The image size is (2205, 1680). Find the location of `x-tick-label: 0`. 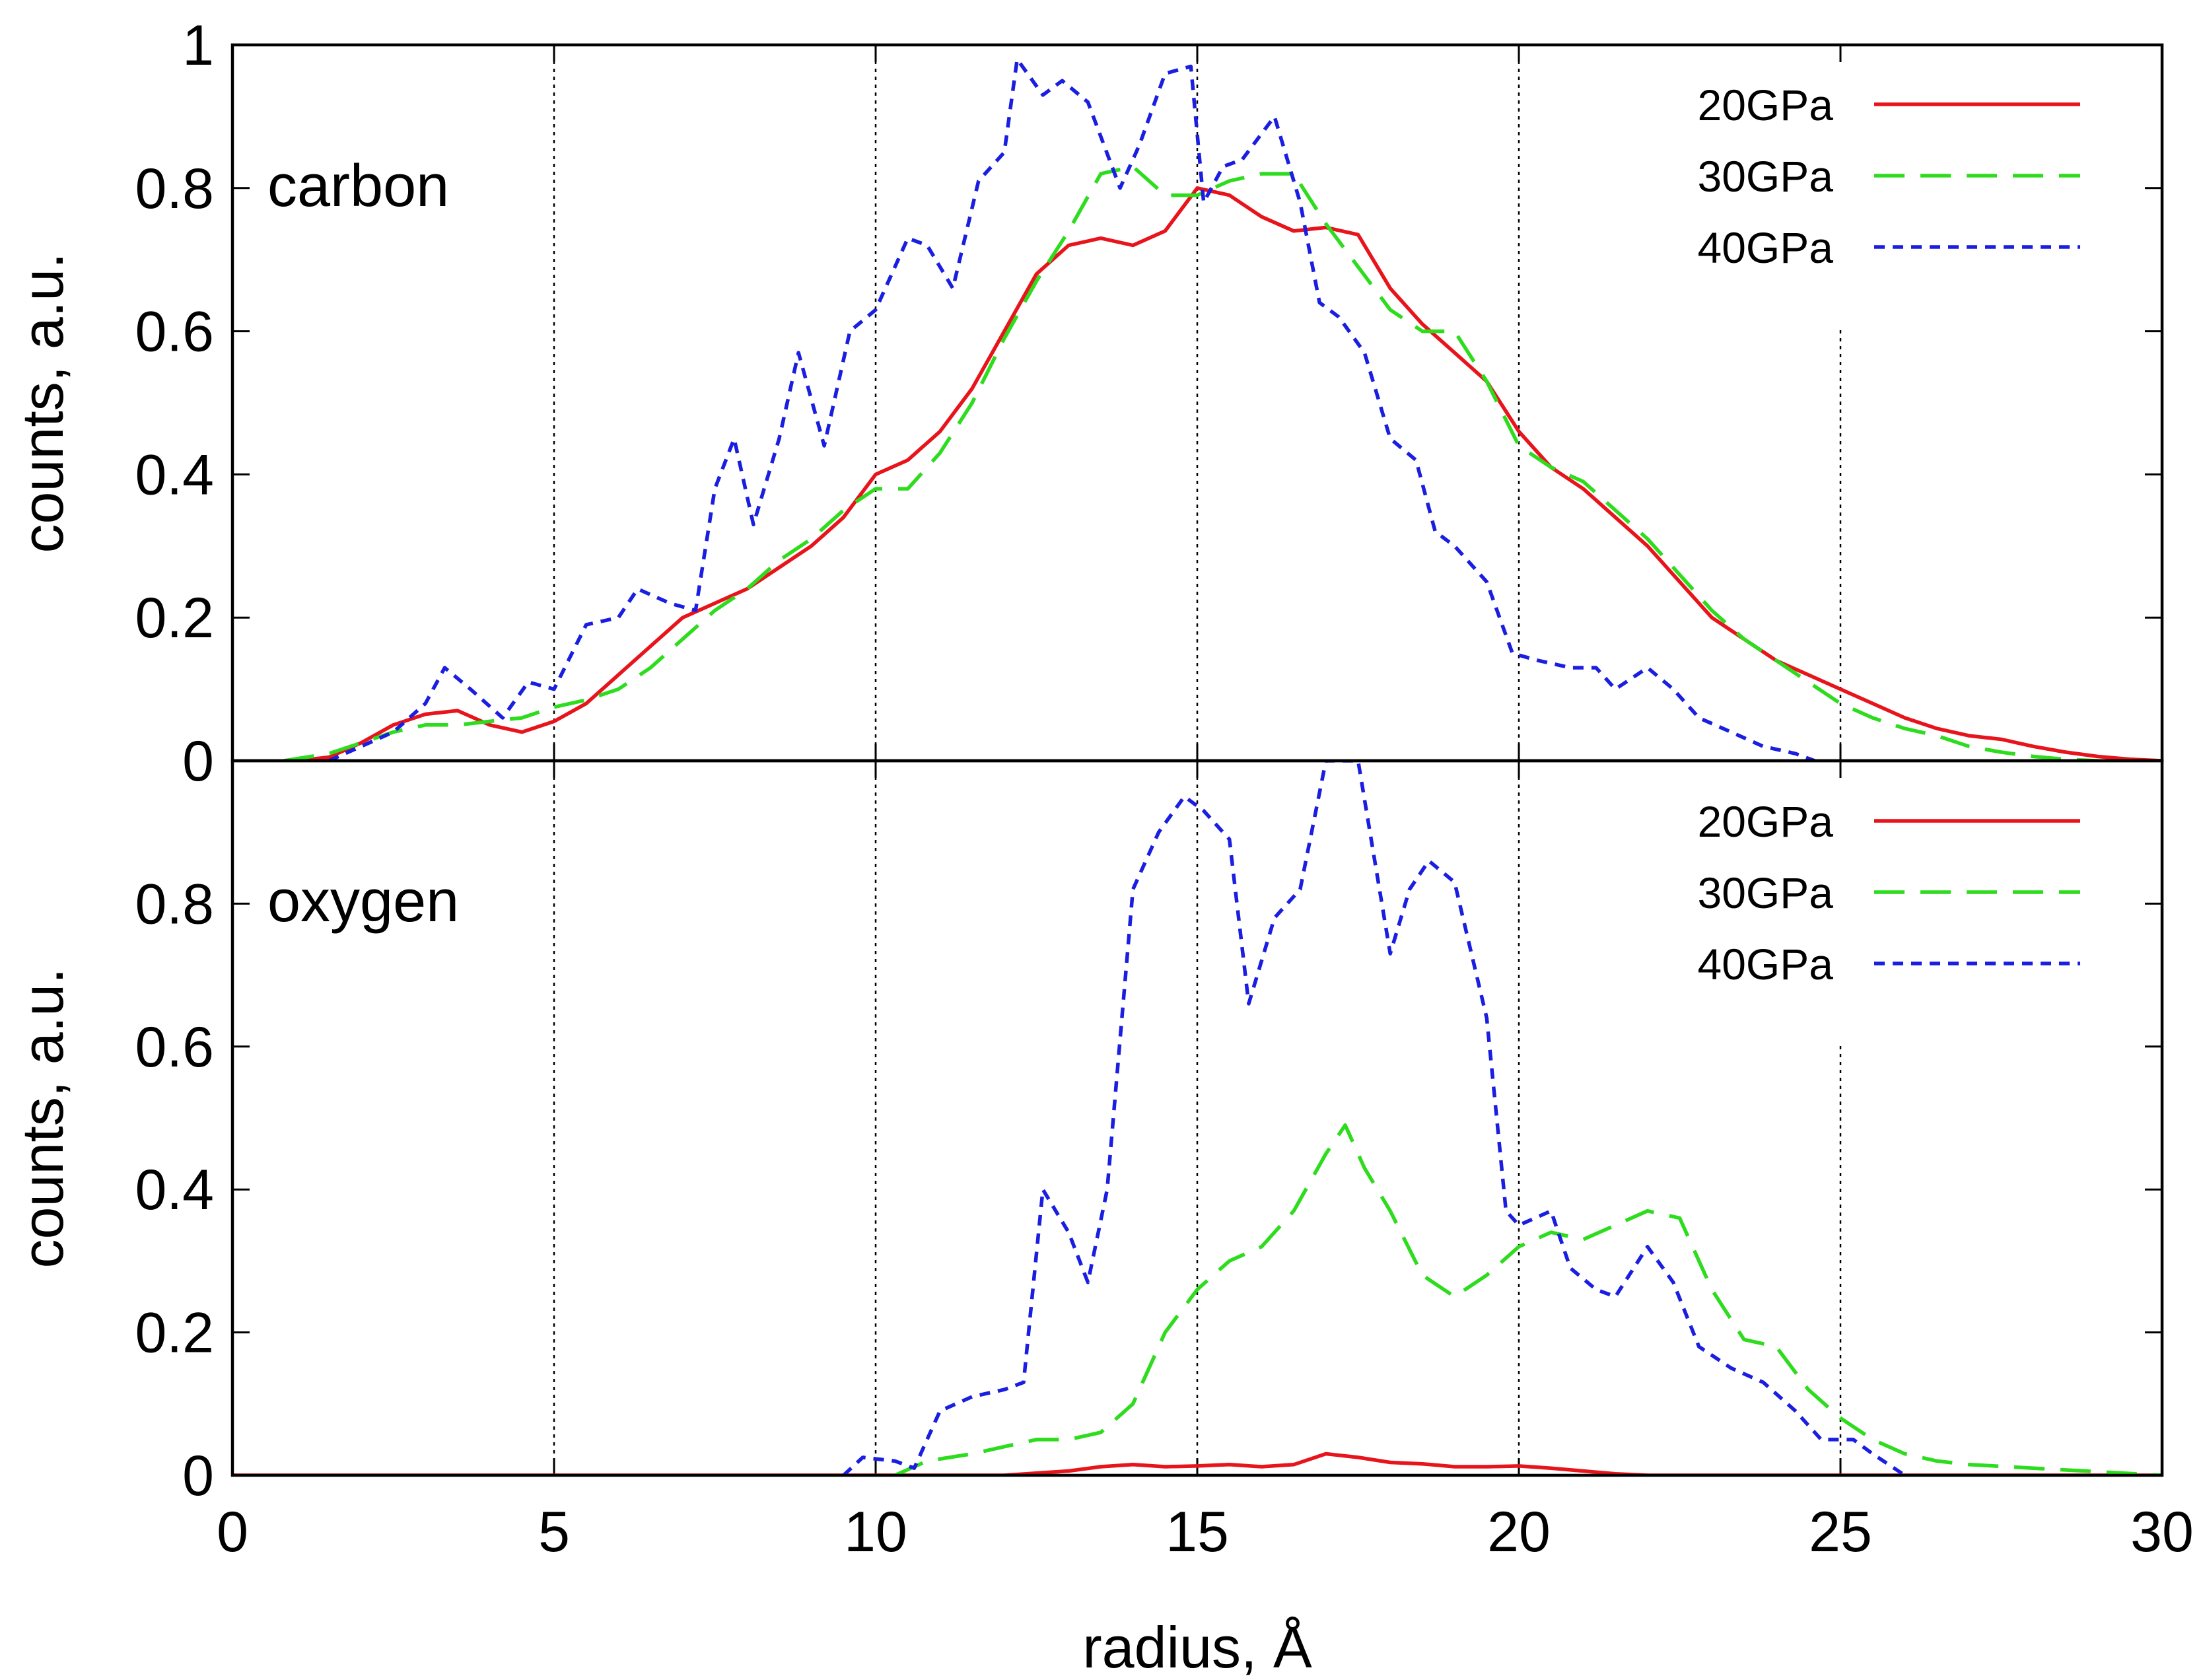

x-tick-label: 0 is located at coordinates (232, 1532).